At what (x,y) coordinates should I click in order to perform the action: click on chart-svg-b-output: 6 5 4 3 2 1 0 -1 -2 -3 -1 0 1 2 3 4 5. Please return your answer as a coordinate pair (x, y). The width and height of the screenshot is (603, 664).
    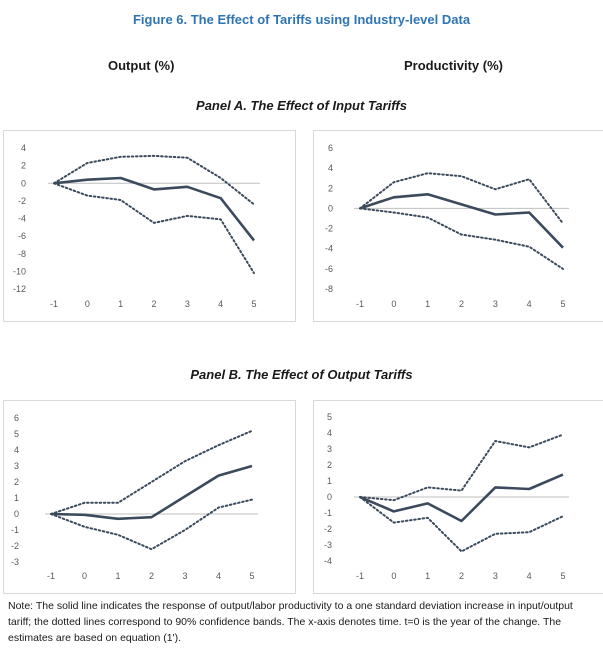
    Looking at the image, I should click on (134, 497).